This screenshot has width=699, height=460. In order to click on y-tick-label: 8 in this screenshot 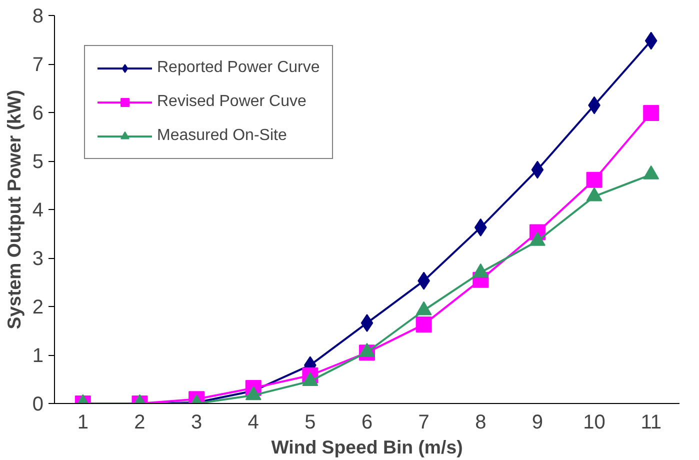, I will do `click(38, 17)`.